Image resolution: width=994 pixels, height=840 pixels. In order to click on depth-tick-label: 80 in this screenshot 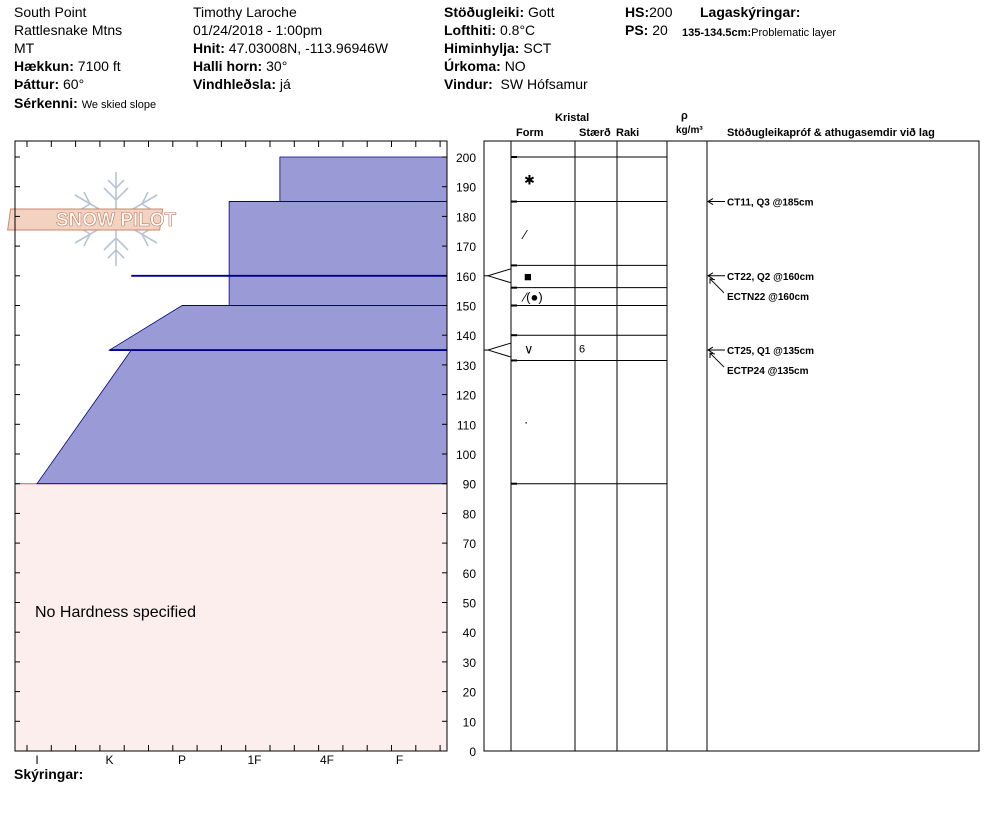, I will do `click(470, 514)`.